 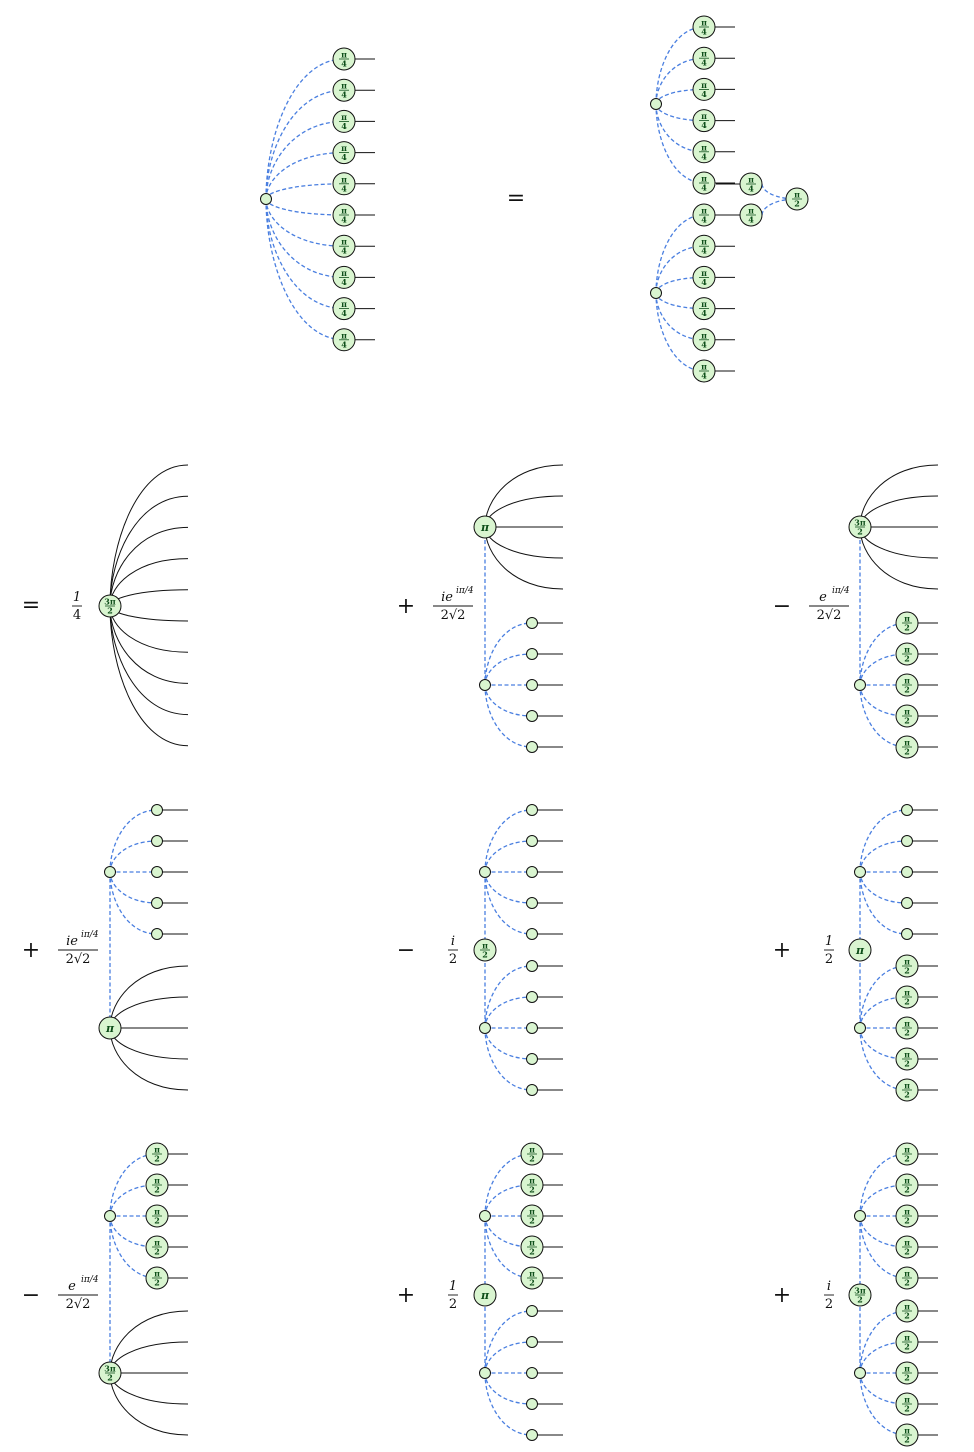 What do you see at coordinates (829, 1295) in the screenshot?
I see `term-coefficient: i2` at bounding box center [829, 1295].